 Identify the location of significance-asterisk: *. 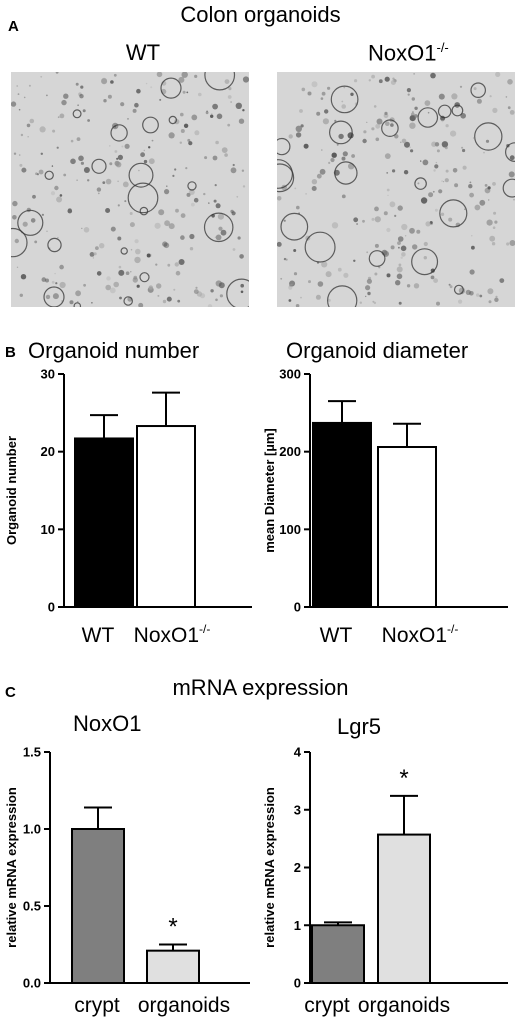
(403, 778).